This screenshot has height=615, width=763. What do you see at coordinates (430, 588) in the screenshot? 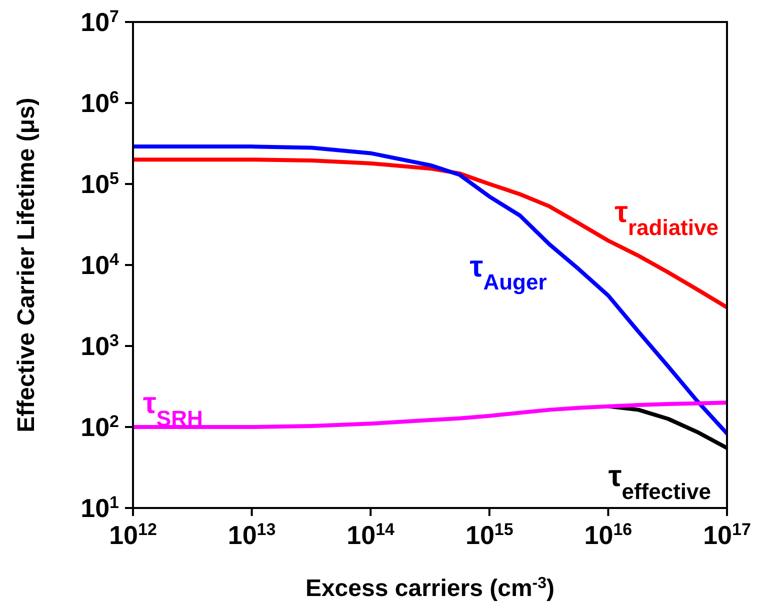
I see `x-axis-title: Excess carriers (cm$^{-3}$)` at bounding box center [430, 588].